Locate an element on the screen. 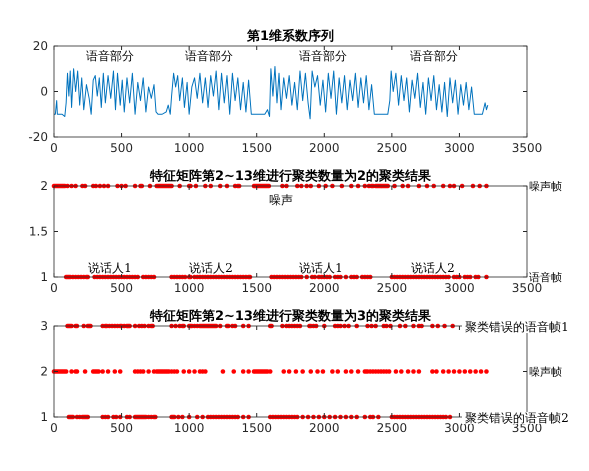 This screenshot has width=589, height=471. y-tick-label: 0 is located at coordinates (44, 91).